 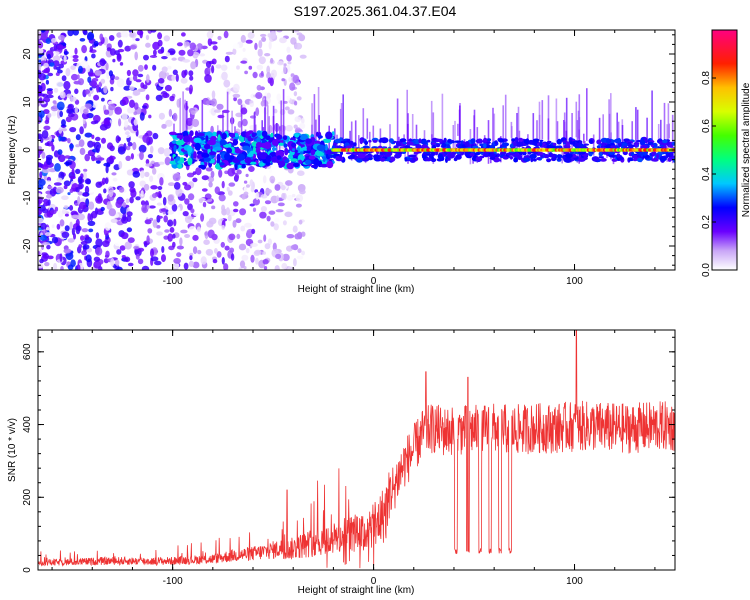 I want to click on x-tick-label: -100, so click(x=173, y=281).